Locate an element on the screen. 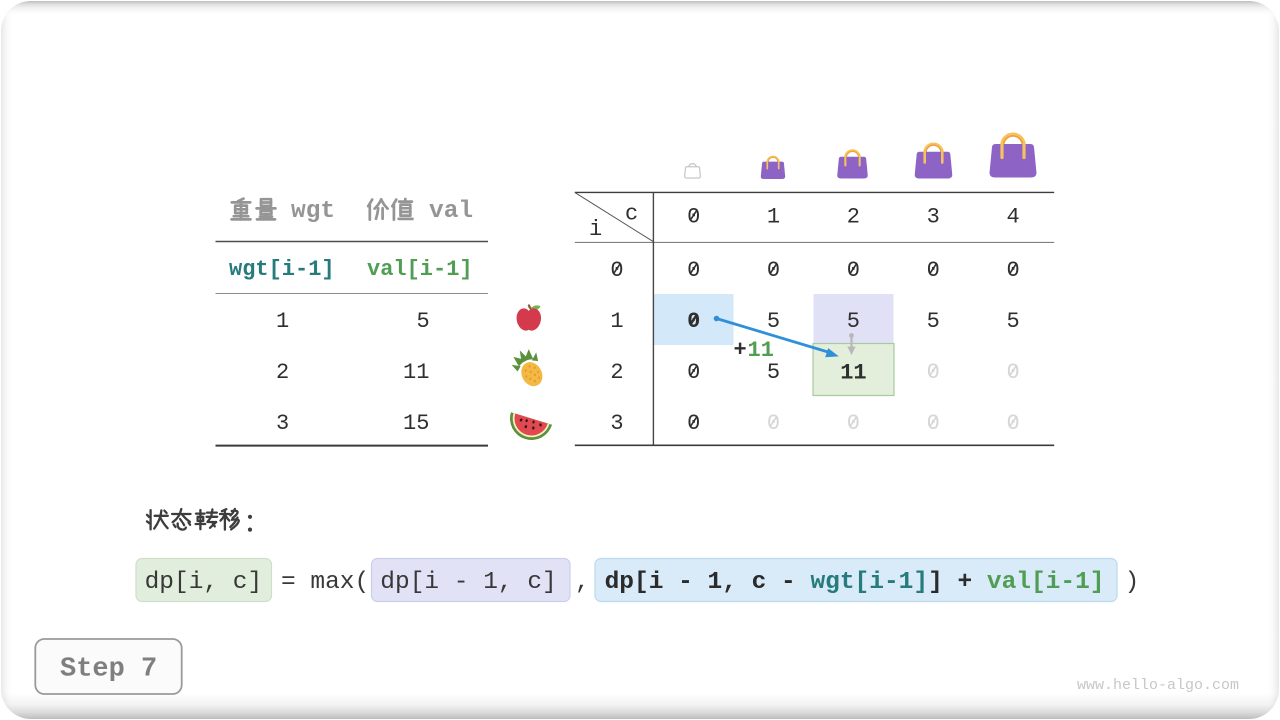 Image resolution: width=1280 pixels, height=720 pixels. svg-text: i is located at coordinates (595, 229).